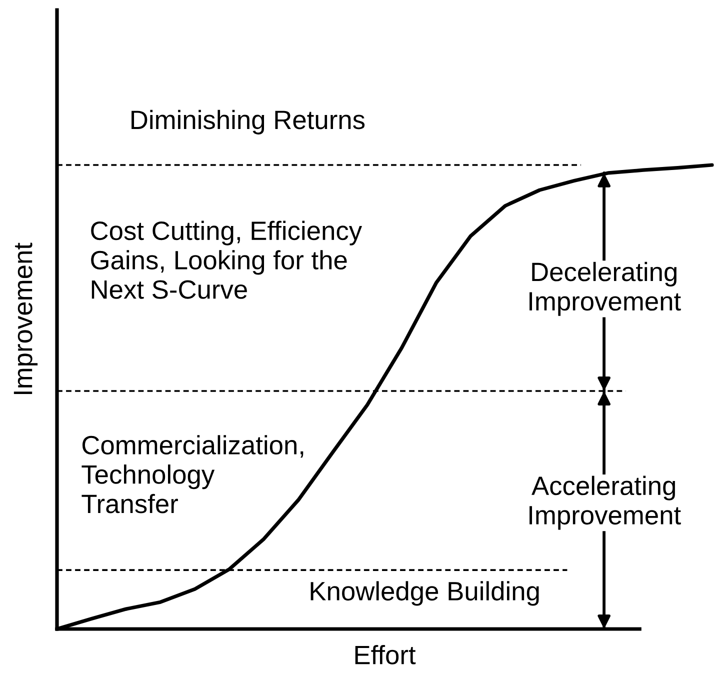 This screenshot has height=677, width=716. What do you see at coordinates (424, 593) in the screenshot?
I see `ref-line-label: Knowledge Building` at bounding box center [424, 593].